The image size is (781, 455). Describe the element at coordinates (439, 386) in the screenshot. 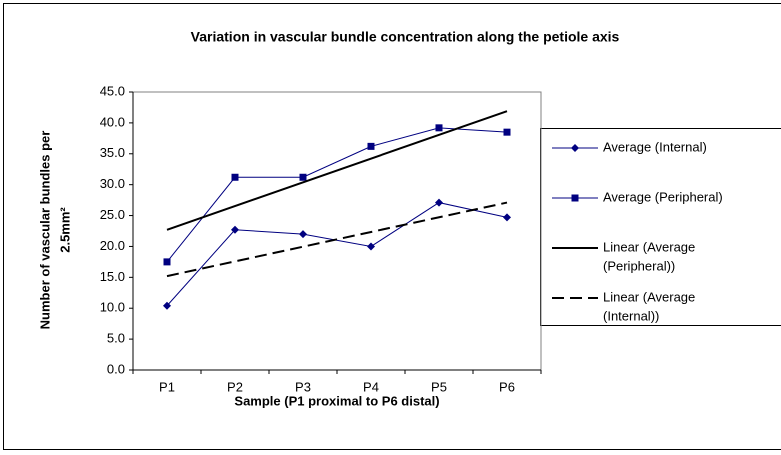

I see `x-tick-label: P5` at that location.